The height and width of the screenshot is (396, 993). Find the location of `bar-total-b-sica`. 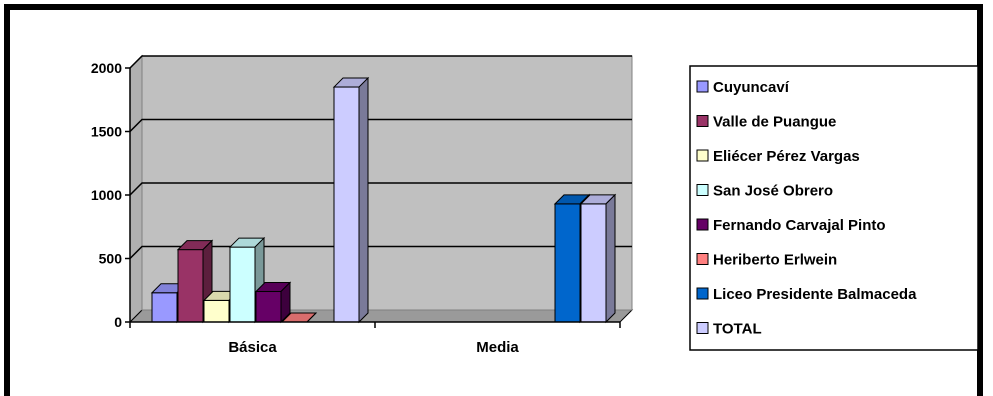

bar-total-b-sica is located at coordinates (351, 200).